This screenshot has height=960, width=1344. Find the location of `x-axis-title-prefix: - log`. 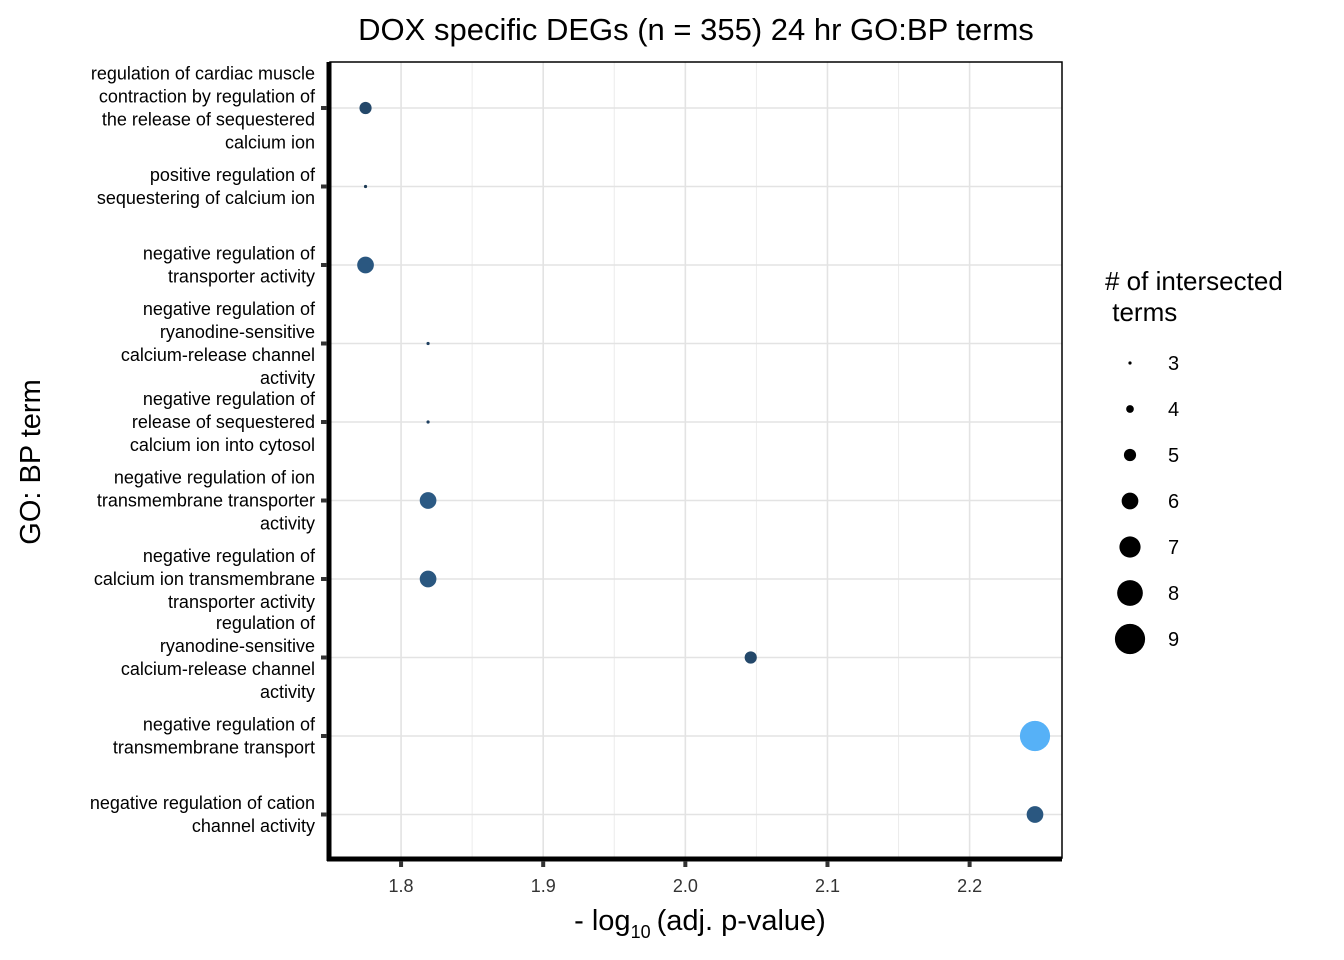

x-axis-title-prefix: - log is located at coordinates (602, 921).